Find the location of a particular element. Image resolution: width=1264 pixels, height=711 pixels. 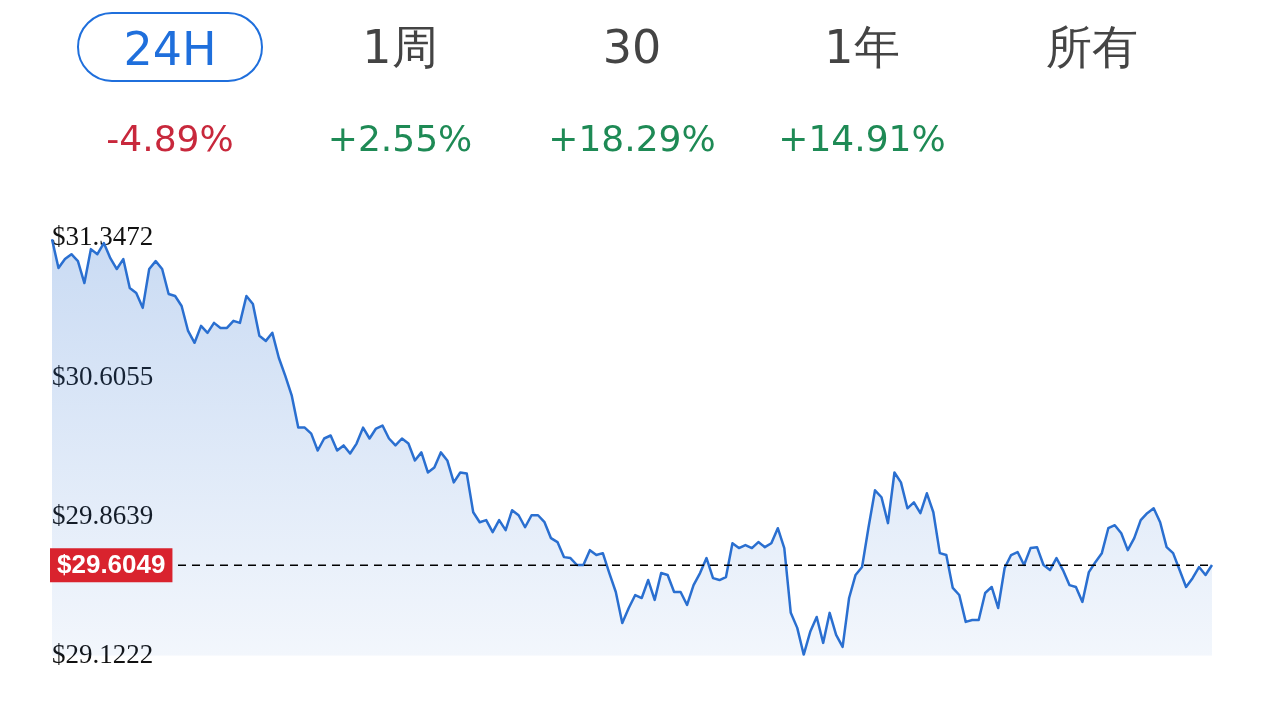

ref-line-label: $29.6049 is located at coordinates (111, 564).